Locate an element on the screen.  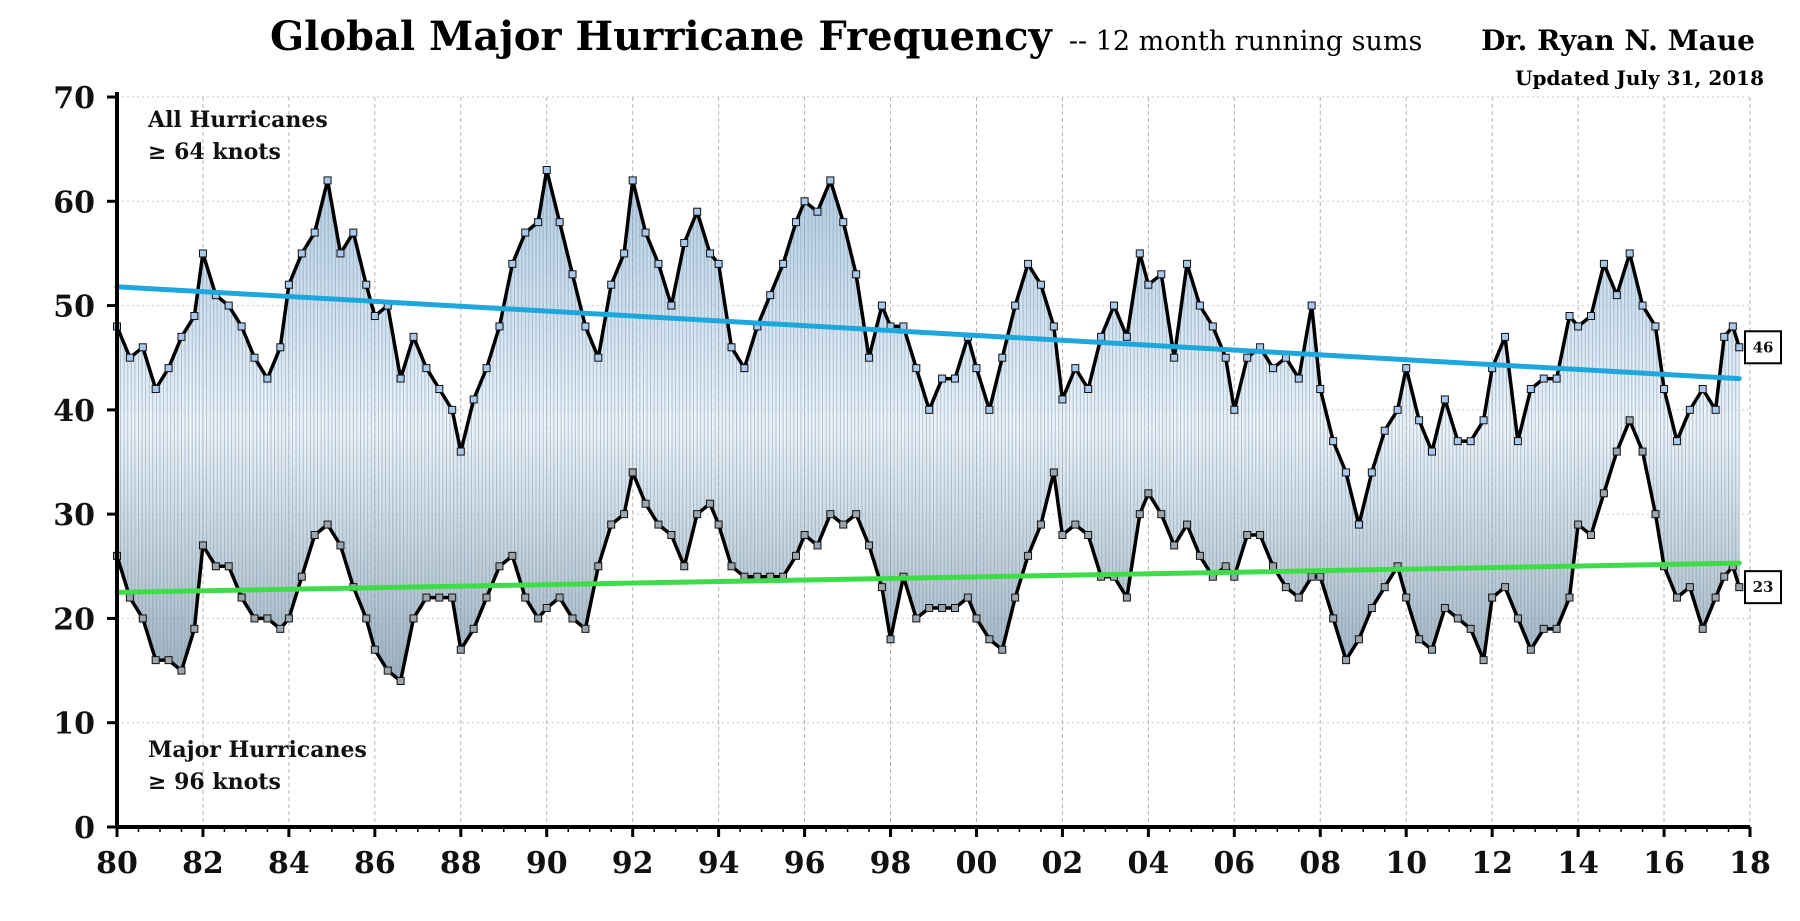
chart-updated: Updated July 31, 2018 is located at coordinates (1639, 78).